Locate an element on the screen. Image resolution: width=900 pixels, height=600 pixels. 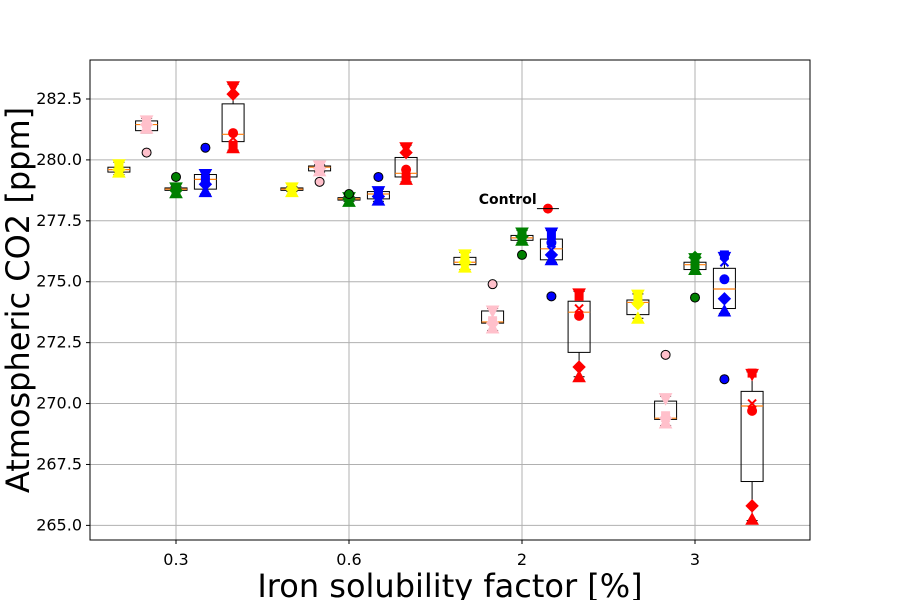
control-annotation: Control is located at coordinates (508, 200).